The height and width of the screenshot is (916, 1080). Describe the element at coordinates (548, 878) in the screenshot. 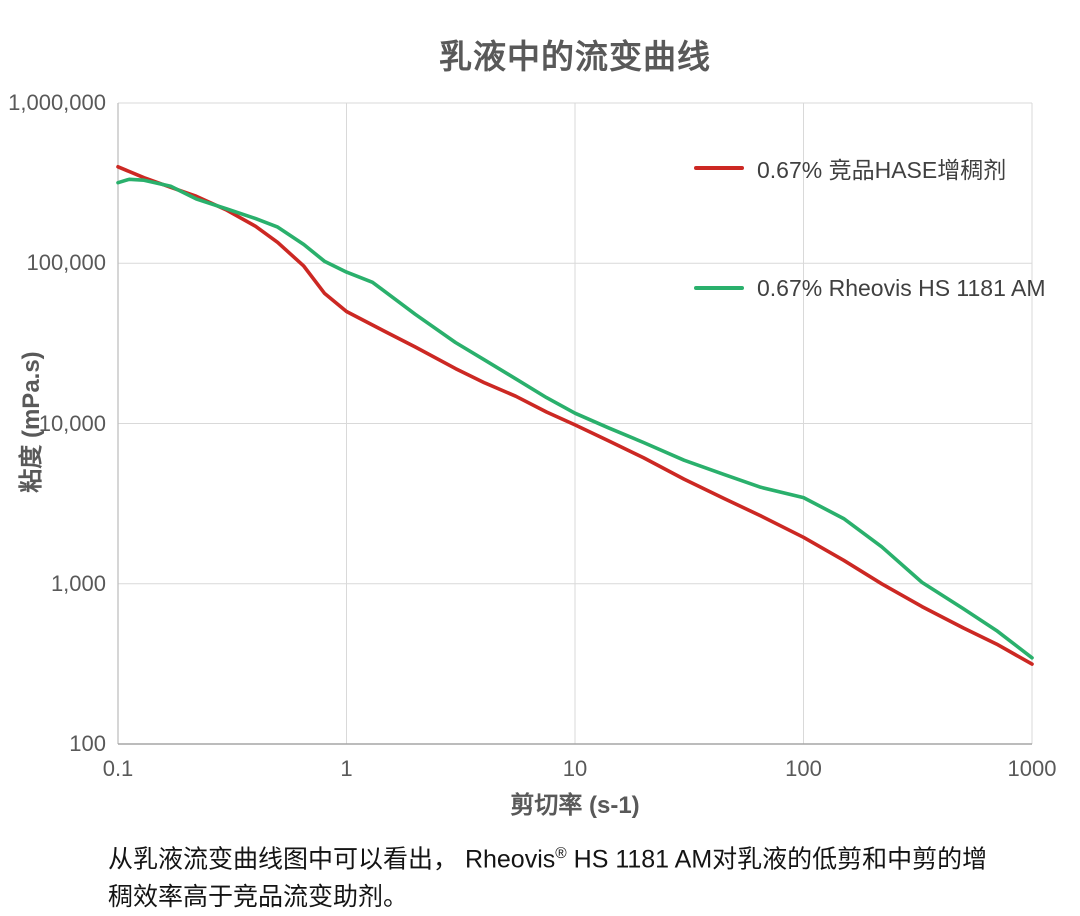

I see `caption-text-after: HS 1181 AM对乳液的低剪和中剪的增稠效率高于竞品流变助剂。` at that location.